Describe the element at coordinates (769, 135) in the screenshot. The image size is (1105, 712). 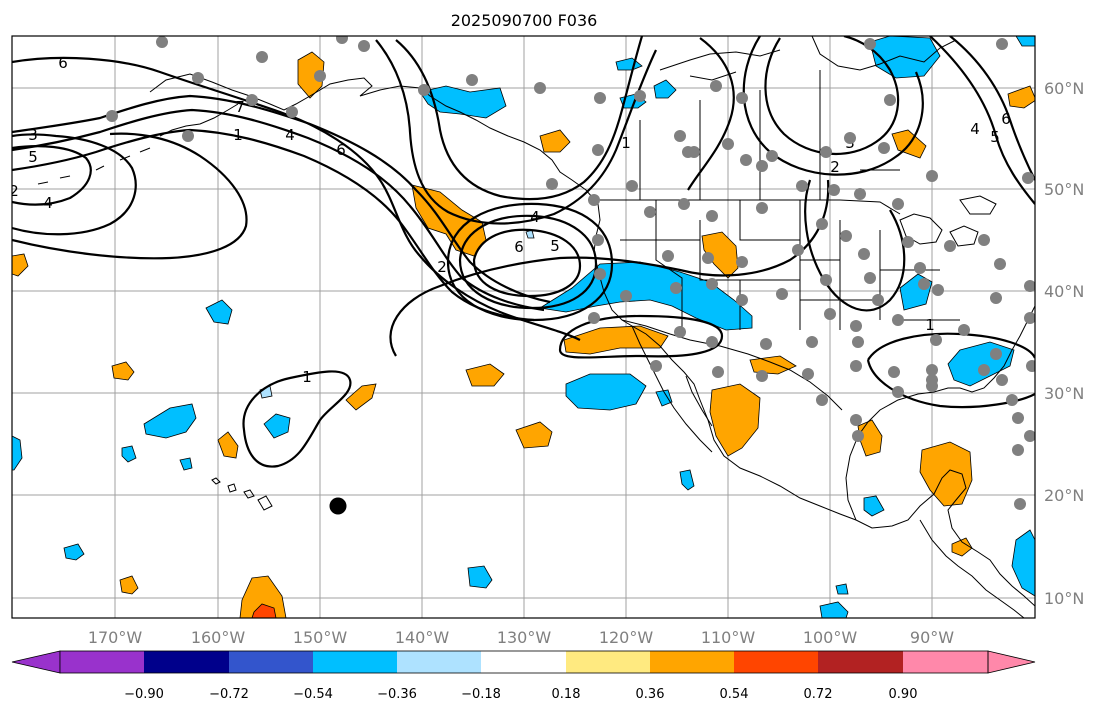
I see `canada-province-borders` at that location.